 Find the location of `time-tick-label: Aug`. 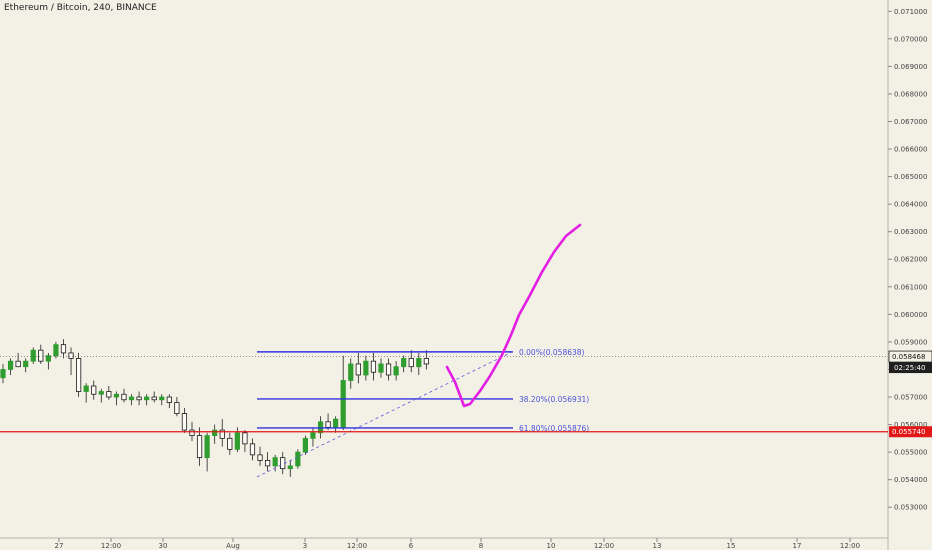

time-tick-label: Aug is located at coordinates (233, 546).